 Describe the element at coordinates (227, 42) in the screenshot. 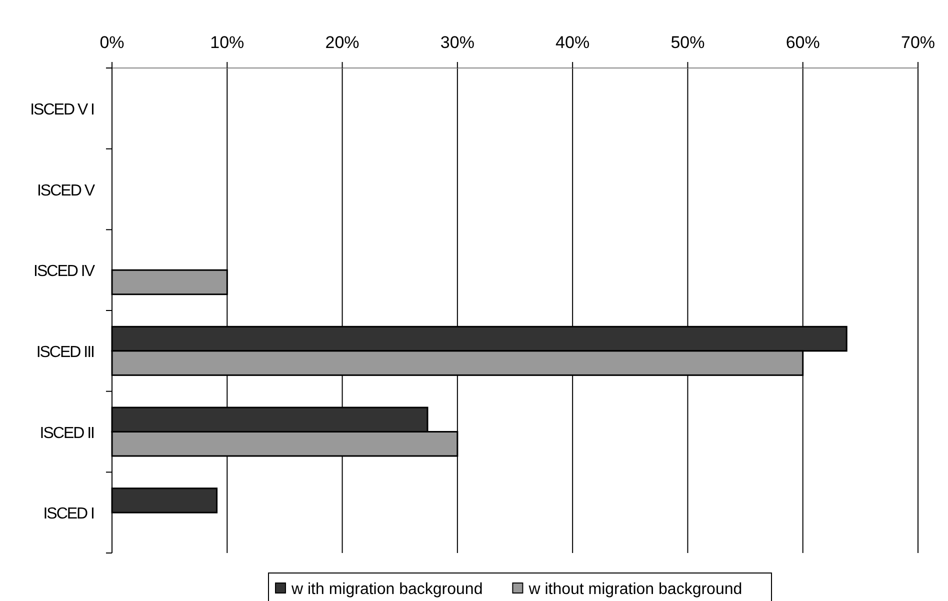

I see `x-tick-label: 10%` at that location.